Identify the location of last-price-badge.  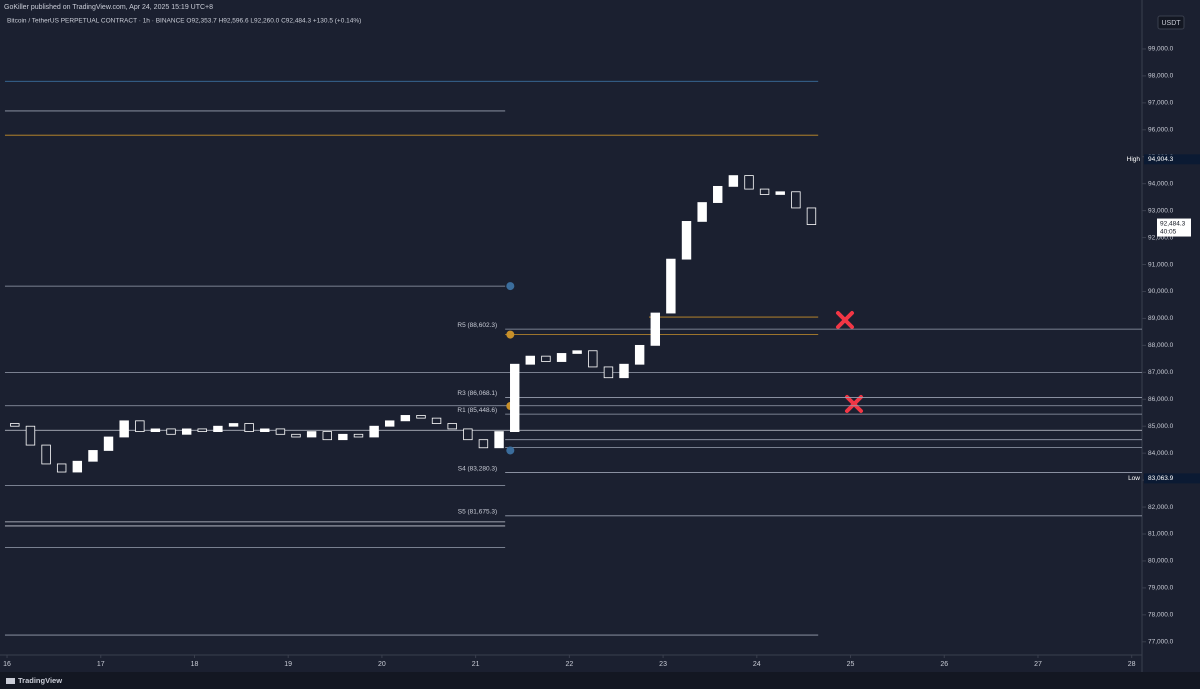
(1174, 227).